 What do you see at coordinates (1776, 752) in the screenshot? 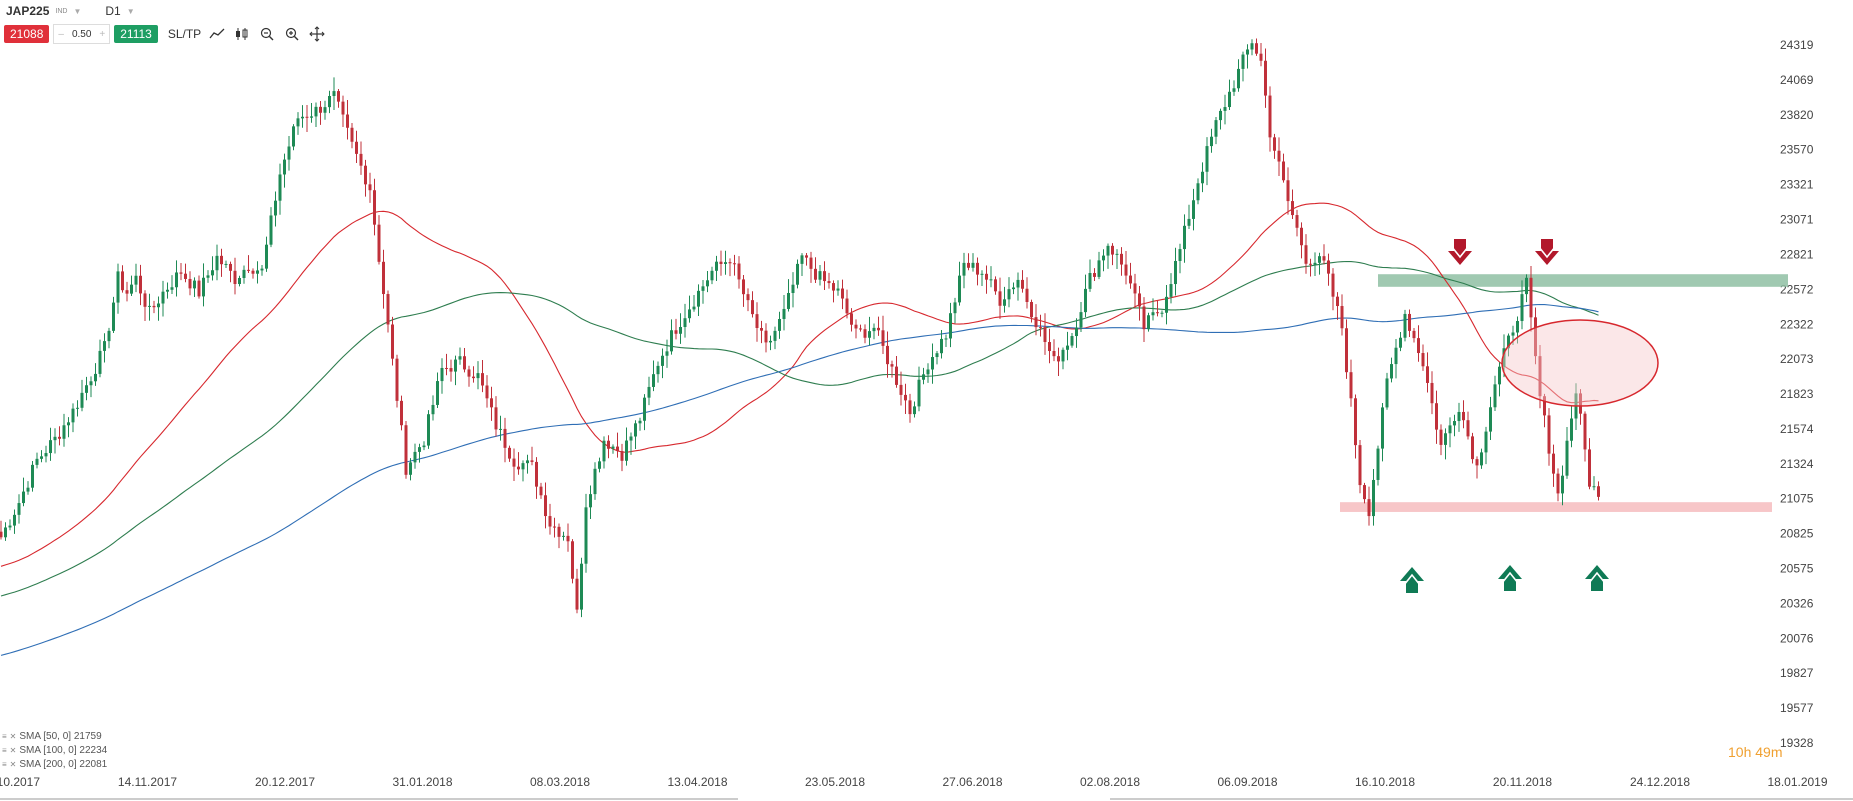
I see `timer-unit: m` at bounding box center [1776, 752].